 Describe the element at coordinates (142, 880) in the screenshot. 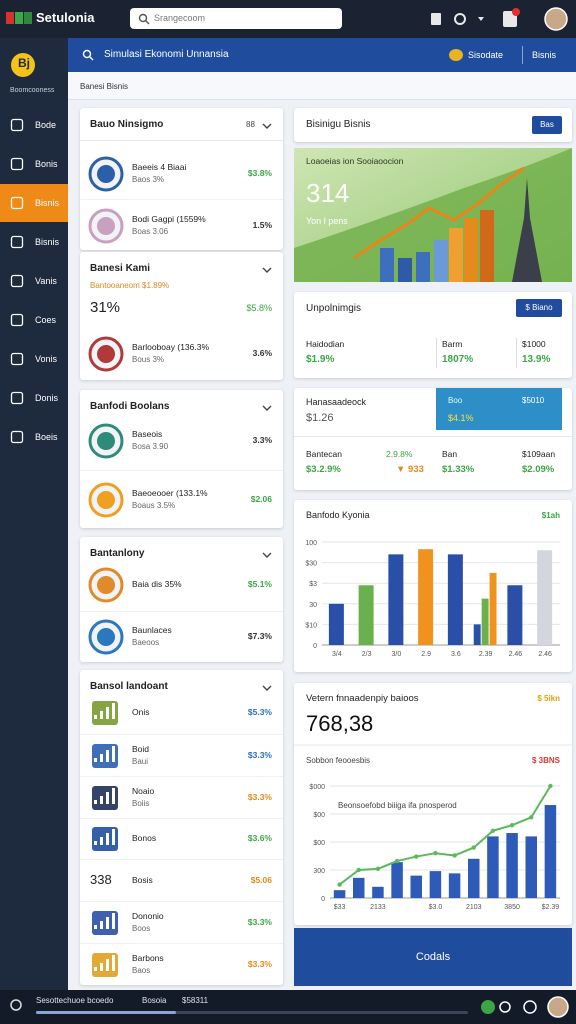

I see `item-name: Bosis` at that location.